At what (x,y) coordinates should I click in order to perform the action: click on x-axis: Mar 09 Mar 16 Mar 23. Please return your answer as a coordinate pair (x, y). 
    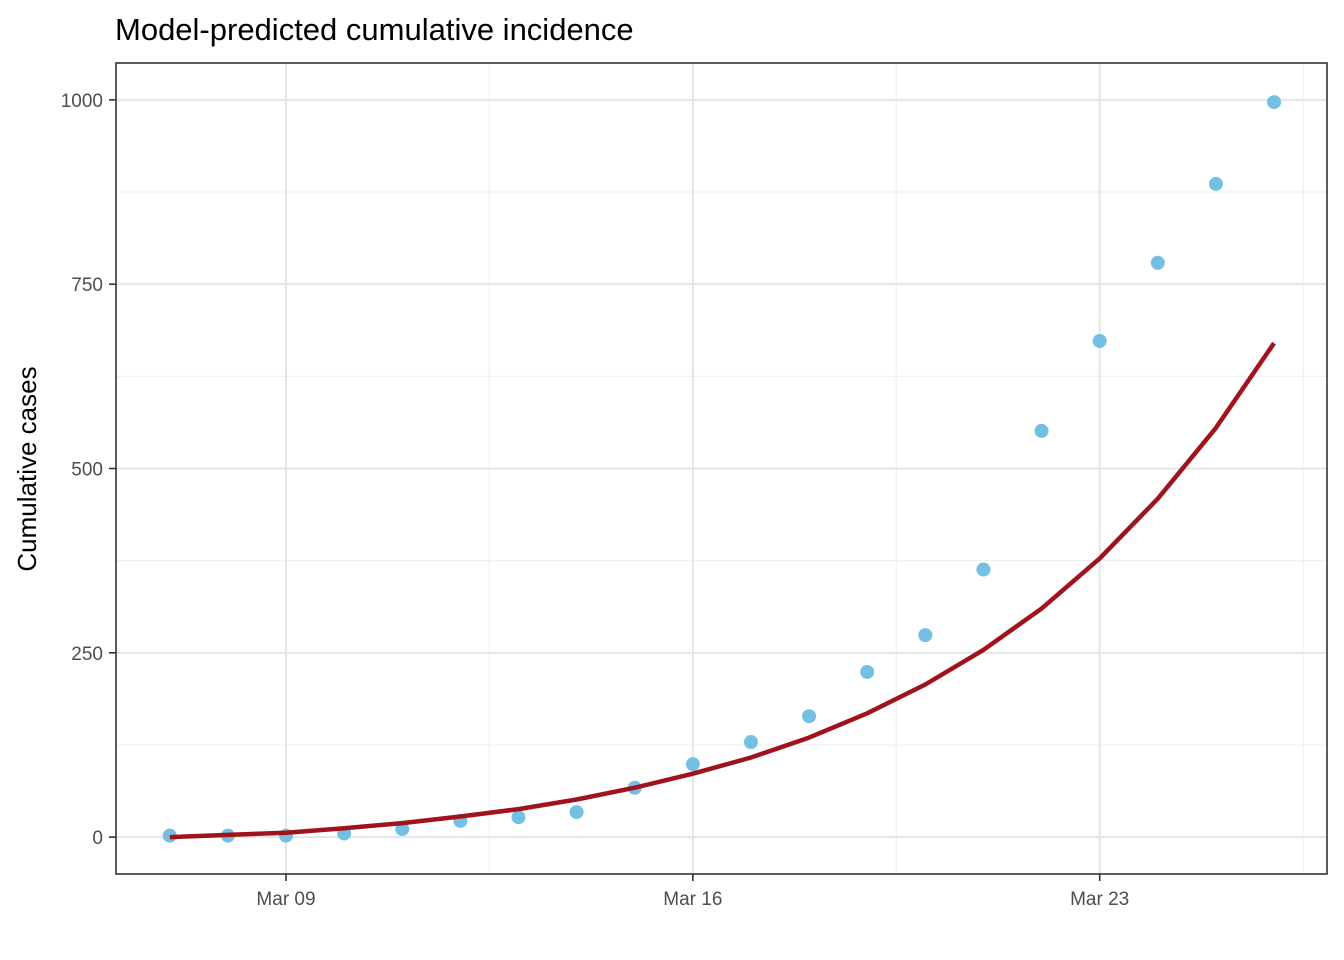
    Looking at the image, I should click on (692, 892).